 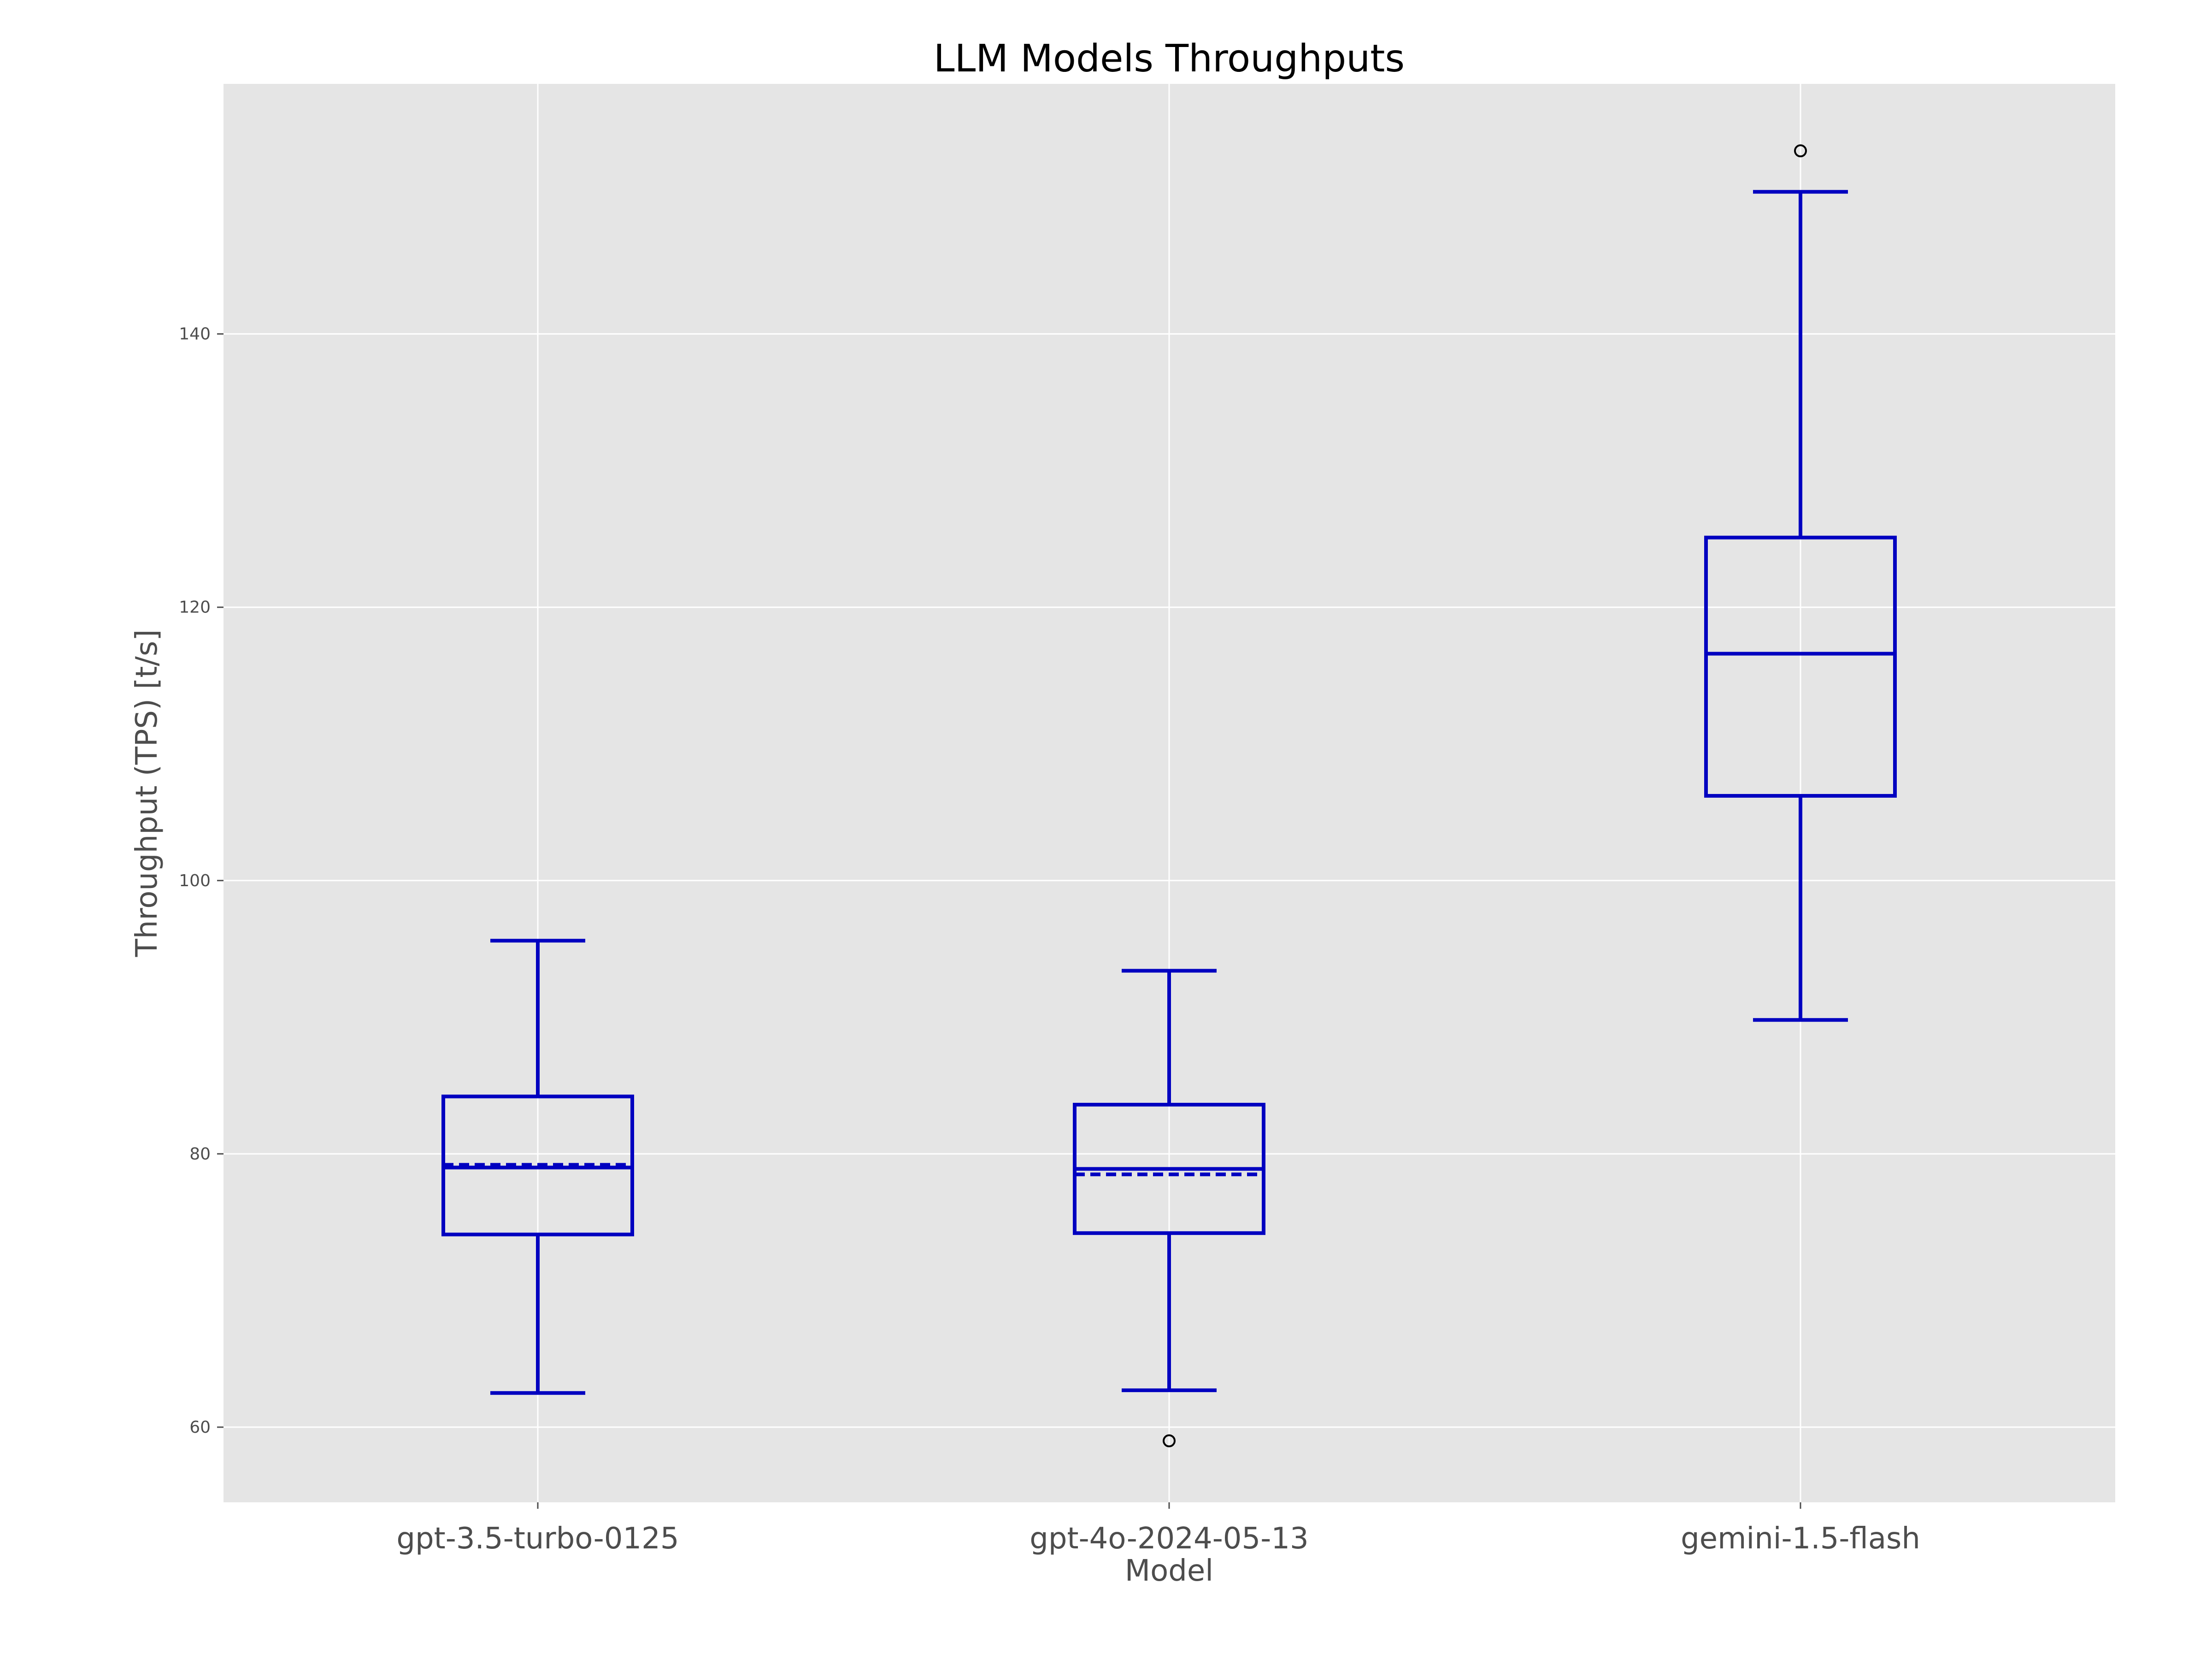 What do you see at coordinates (1169, 1571) in the screenshot?
I see `x-axis-label: Model` at bounding box center [1169, 1571].